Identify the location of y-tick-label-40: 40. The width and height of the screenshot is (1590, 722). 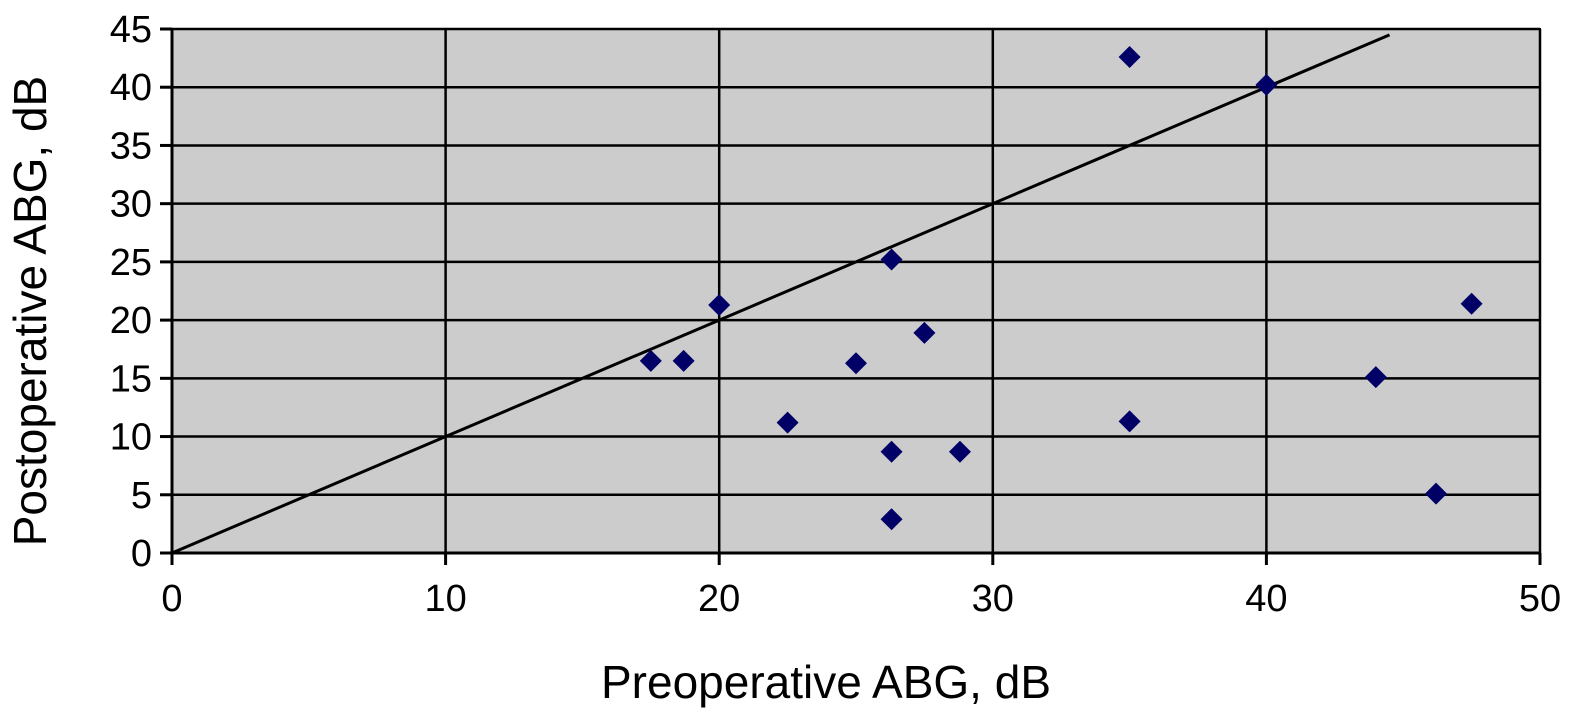
(131, 88).